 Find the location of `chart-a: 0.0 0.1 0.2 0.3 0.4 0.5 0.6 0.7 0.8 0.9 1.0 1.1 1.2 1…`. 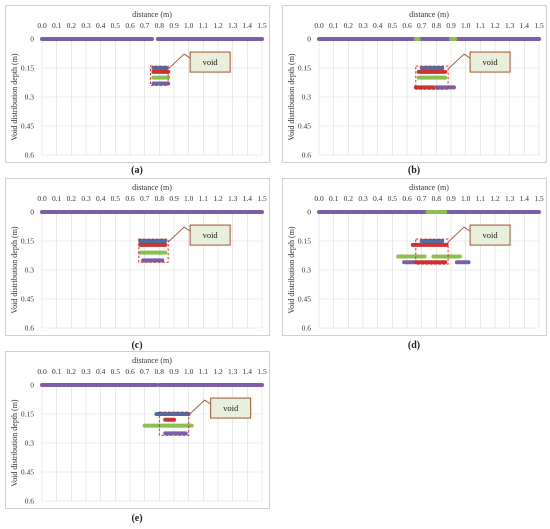

chart-a: 0.0 0.1 0.2 0.3 0.4 0.5 0.6 0.7 0.8 0.9 1.0 1.1 1.2 1… is located at coordinates (137, 84).